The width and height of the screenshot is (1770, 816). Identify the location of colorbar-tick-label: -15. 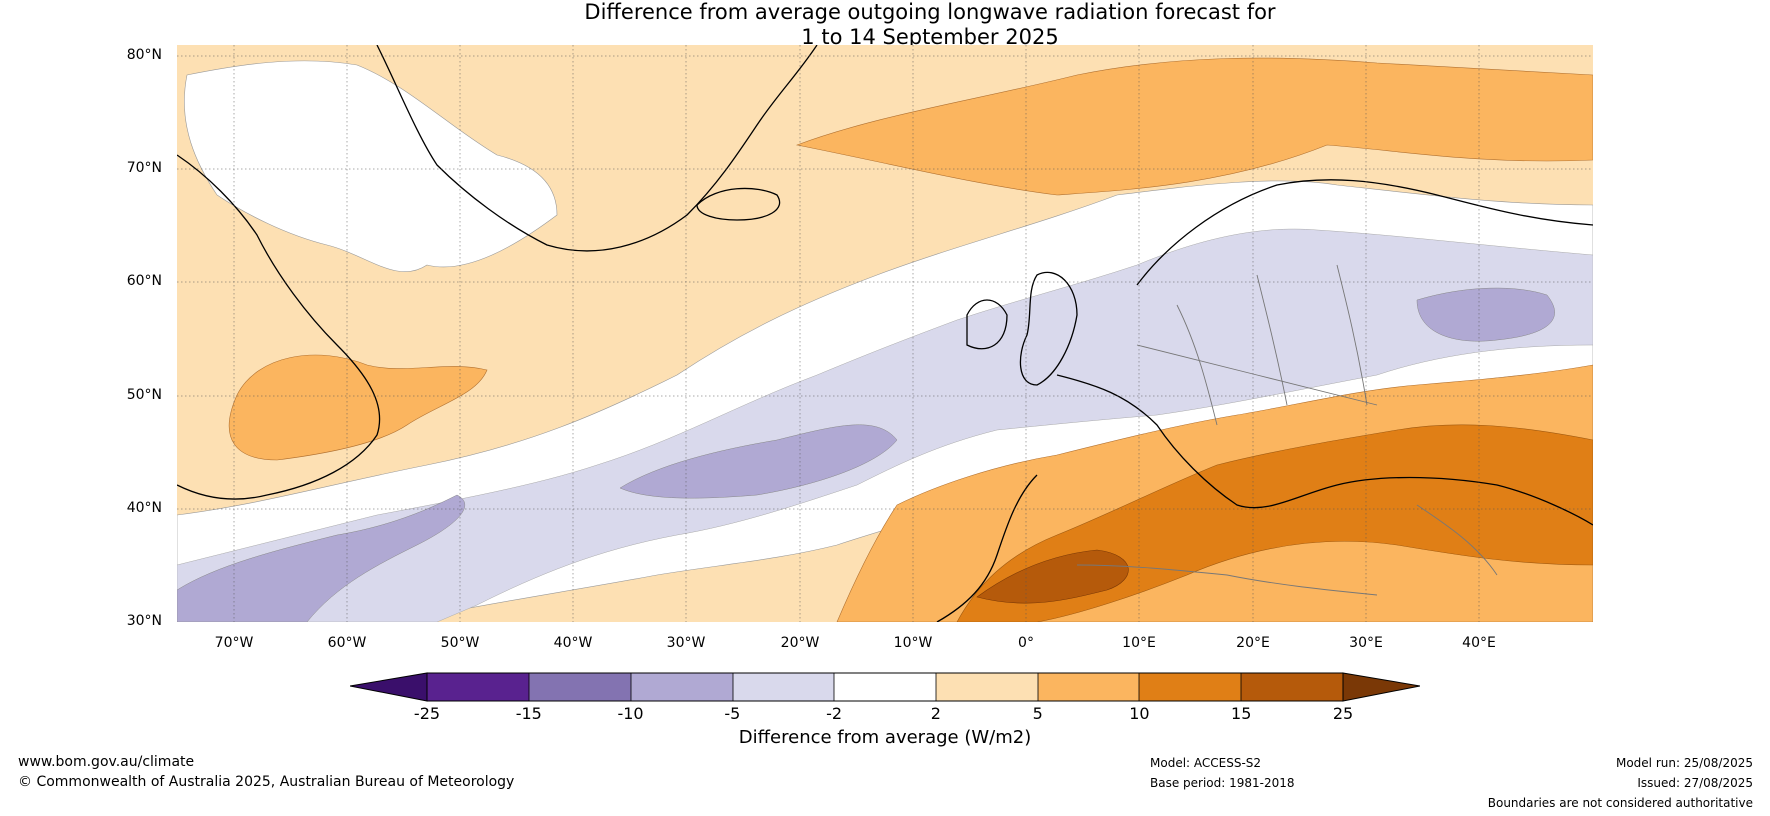
(528, 713).